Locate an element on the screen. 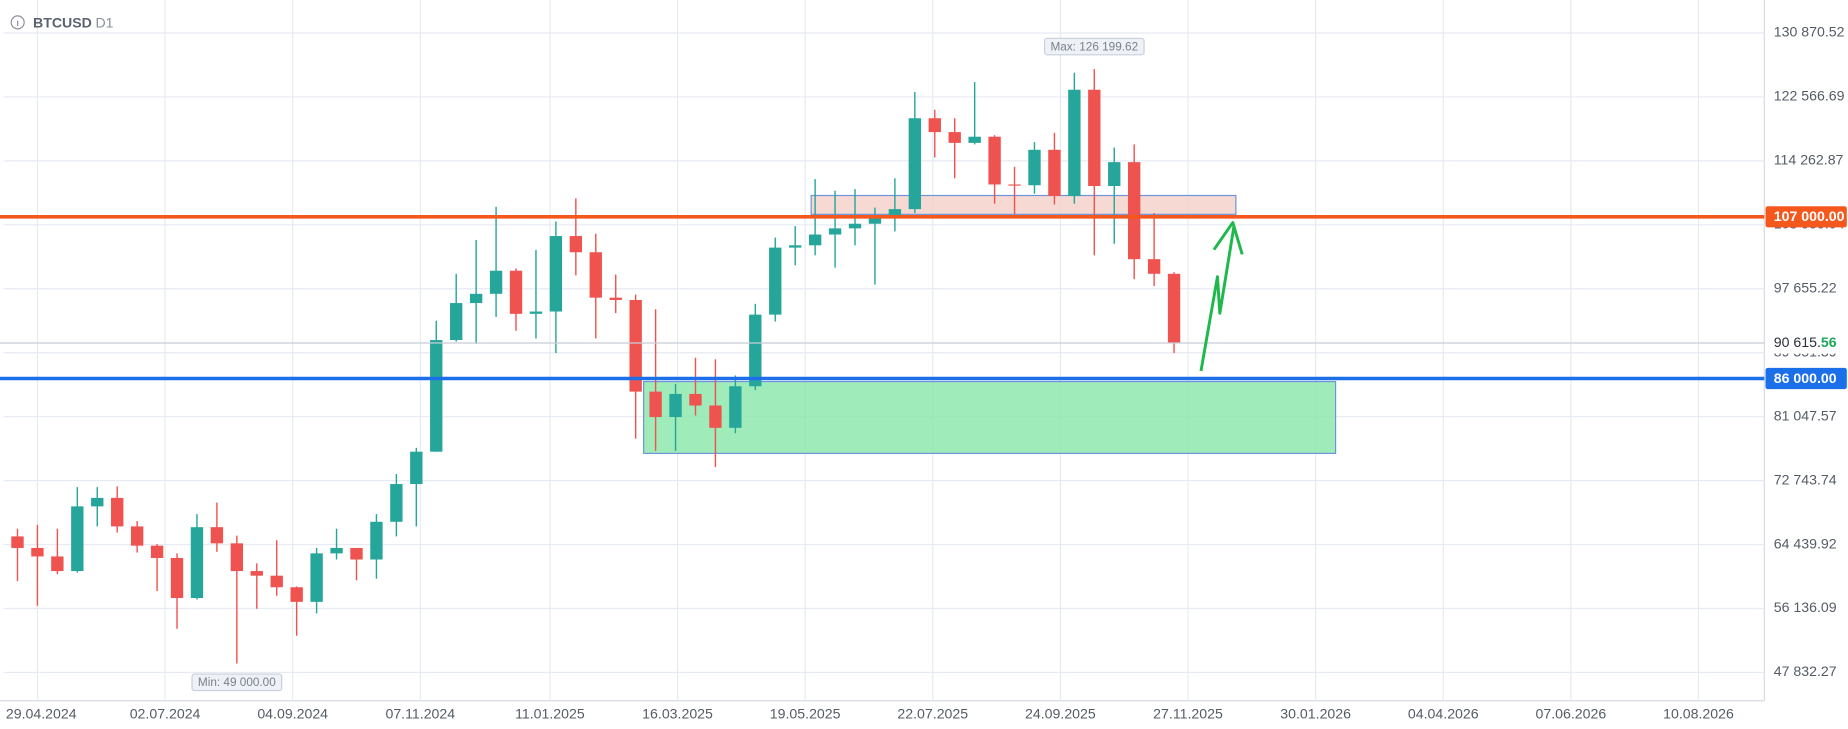  y-tick-label: 56 136.09 is located at coordinates (1805, 607).